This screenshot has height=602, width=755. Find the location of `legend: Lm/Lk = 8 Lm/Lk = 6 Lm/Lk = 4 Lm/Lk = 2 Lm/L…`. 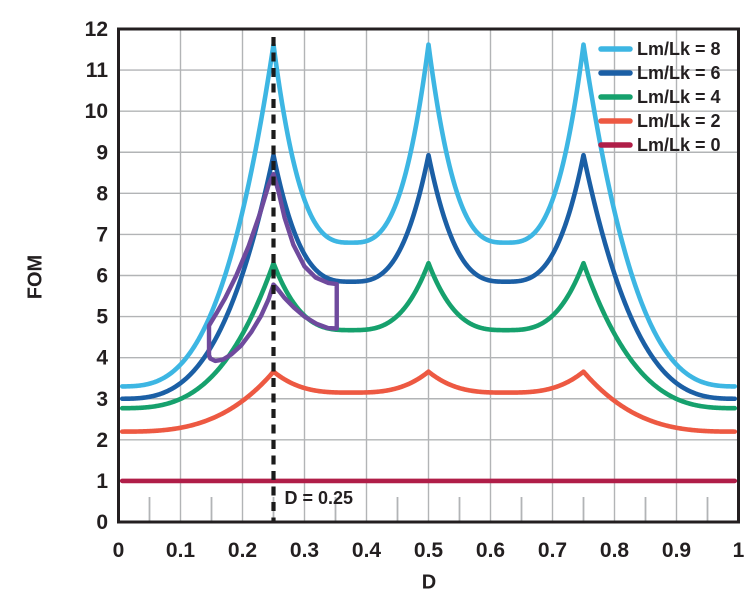

legend: Lm/Lk = 8 Lm/Lk = 6 Lm/Lk = 4 Lm/Lk = 2 Lm/L… is located at coordinates (659, 97).